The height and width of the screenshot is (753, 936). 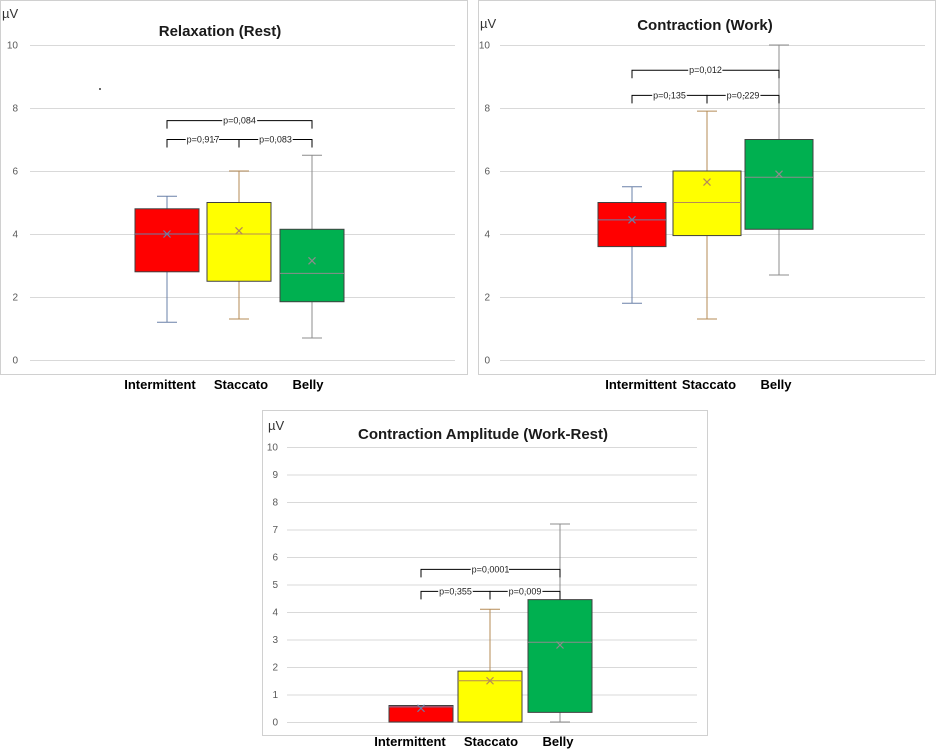 What do you see at coordinates (705, 25) in the screenshot?
I see `chart-title: Contraction (Work)` at bounding box center [705, 25].